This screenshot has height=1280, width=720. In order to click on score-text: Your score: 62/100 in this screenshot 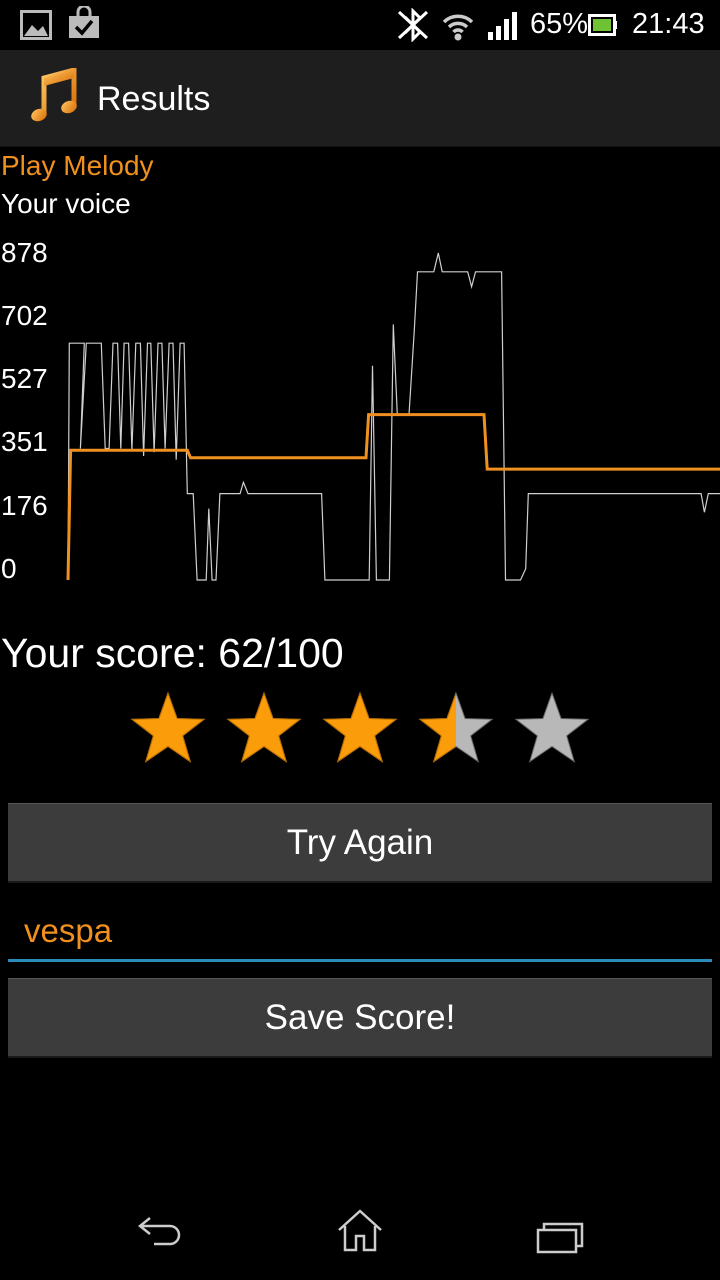, I will do `click(172, 653)`.